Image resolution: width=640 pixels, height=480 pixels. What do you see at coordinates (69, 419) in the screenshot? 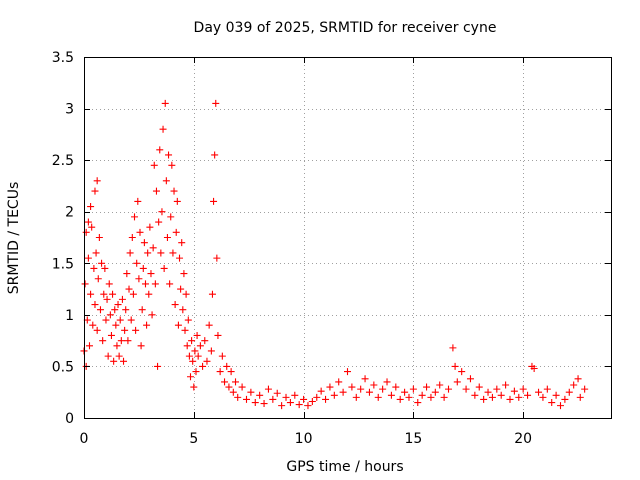
I see `y-tick-label: 0` at bounding box center [69, 419].